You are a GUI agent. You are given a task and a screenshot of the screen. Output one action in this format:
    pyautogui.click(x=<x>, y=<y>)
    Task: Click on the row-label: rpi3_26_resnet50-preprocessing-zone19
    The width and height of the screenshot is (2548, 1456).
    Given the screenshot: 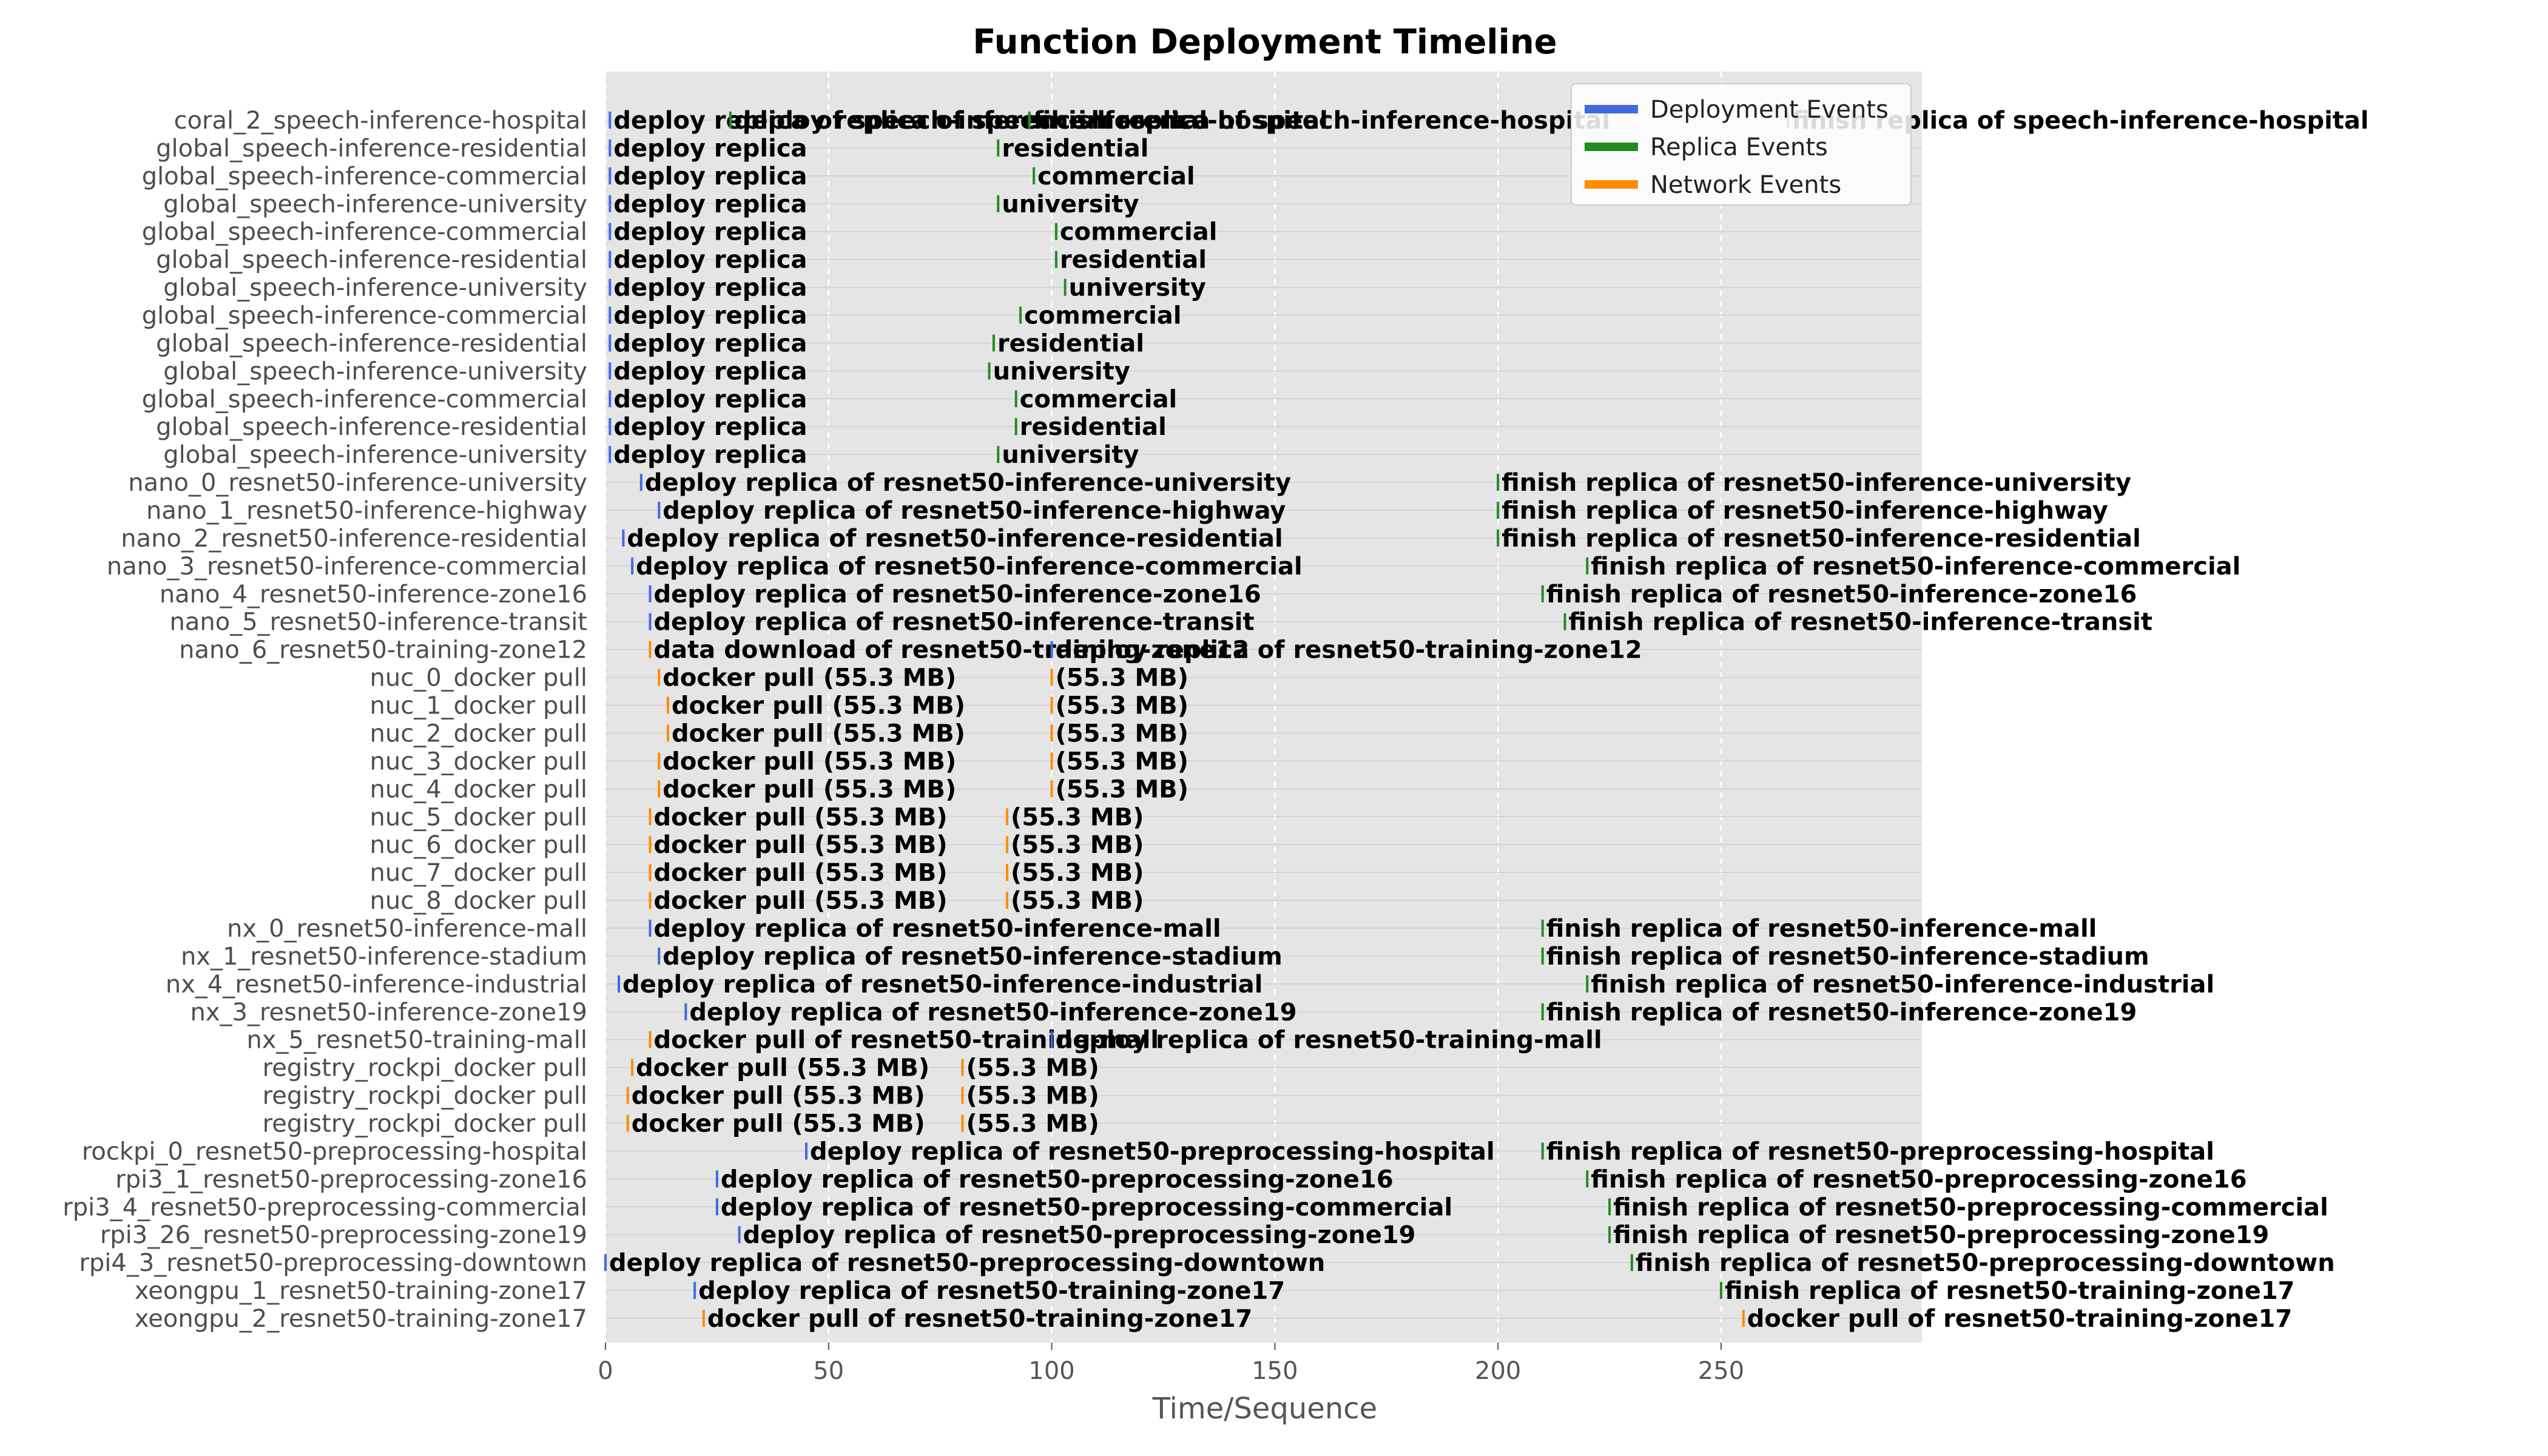 What is the action you would take?
    pyautogui.click(x=343, y=1235)
    